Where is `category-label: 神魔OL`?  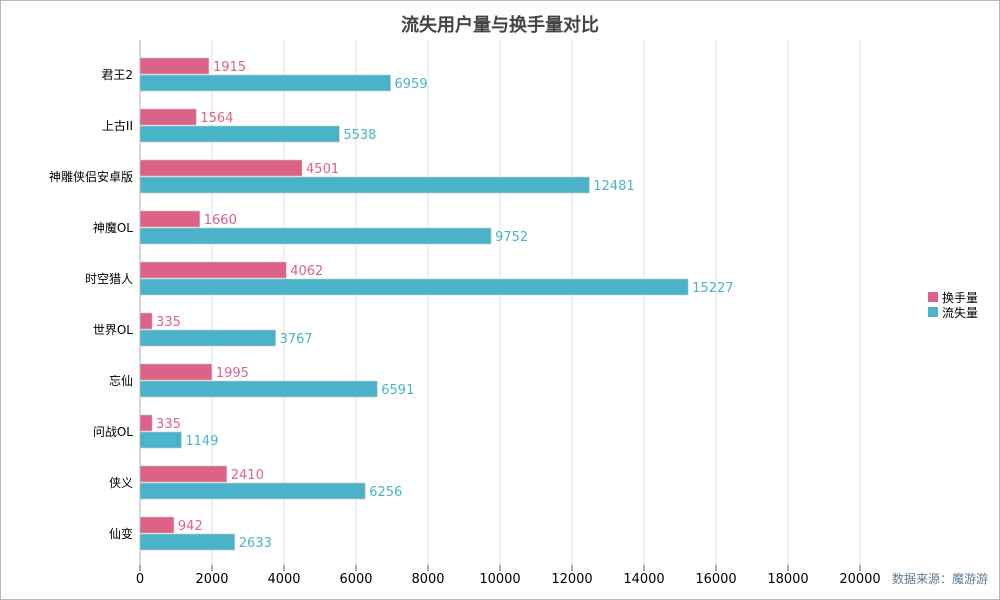
category-label: 神魔OL is located at coordinates (113, 227).